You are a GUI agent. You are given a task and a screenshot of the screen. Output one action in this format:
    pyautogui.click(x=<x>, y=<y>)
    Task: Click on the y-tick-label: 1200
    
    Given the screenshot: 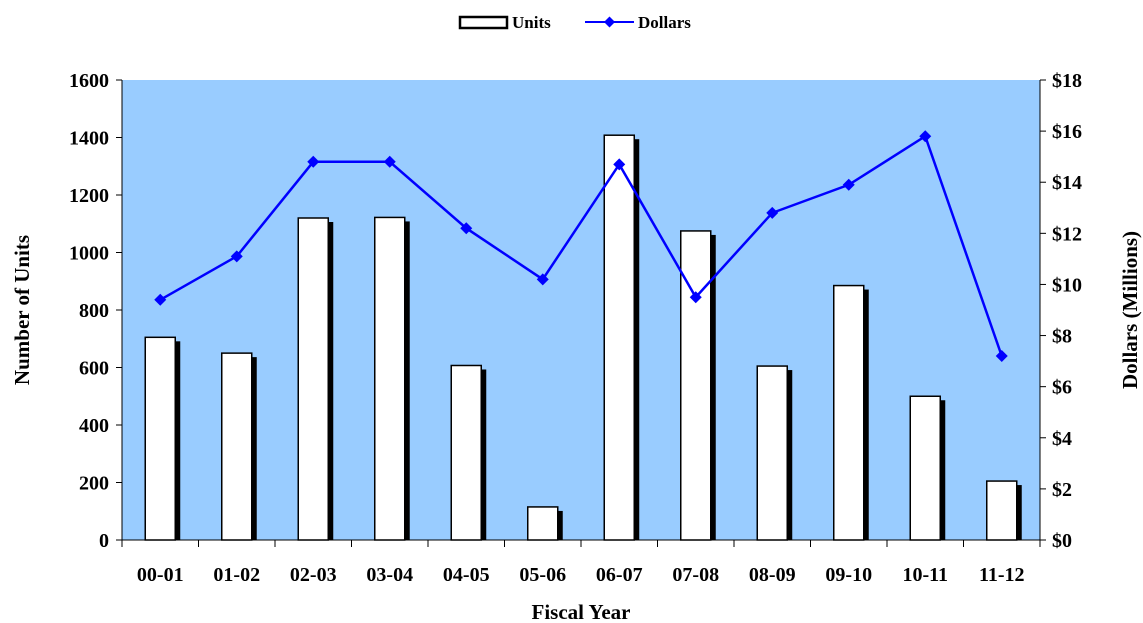 What is the action you would take?
    pyautogui.click(x=89, y=196)
    